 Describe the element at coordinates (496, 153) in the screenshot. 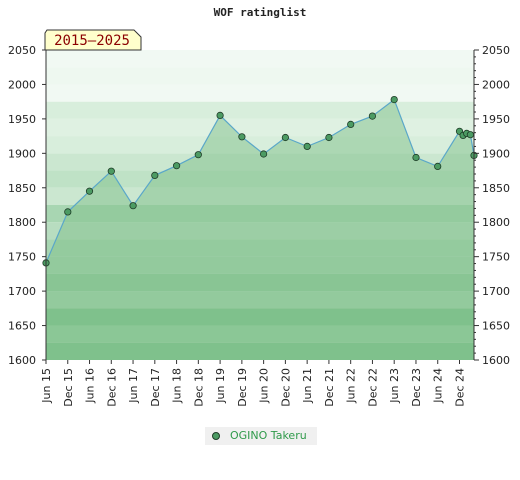

I see `y-tick-label-right: 1900` at that location.